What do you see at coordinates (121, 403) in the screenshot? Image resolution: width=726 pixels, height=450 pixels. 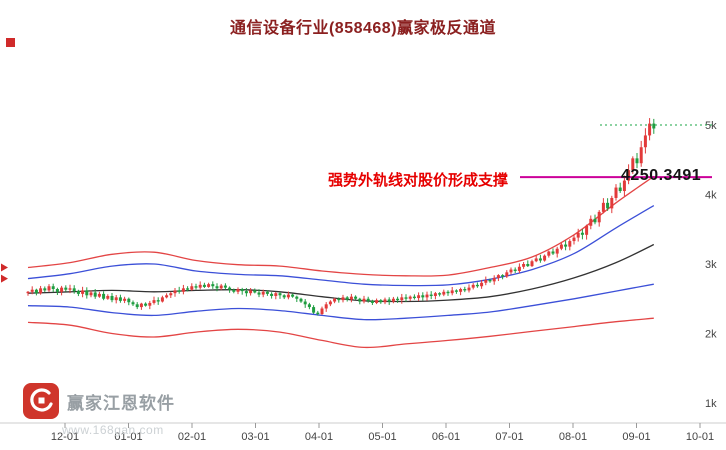 I see `watermark-name: 赢家江恩软件` at bounding box center [121, 403].